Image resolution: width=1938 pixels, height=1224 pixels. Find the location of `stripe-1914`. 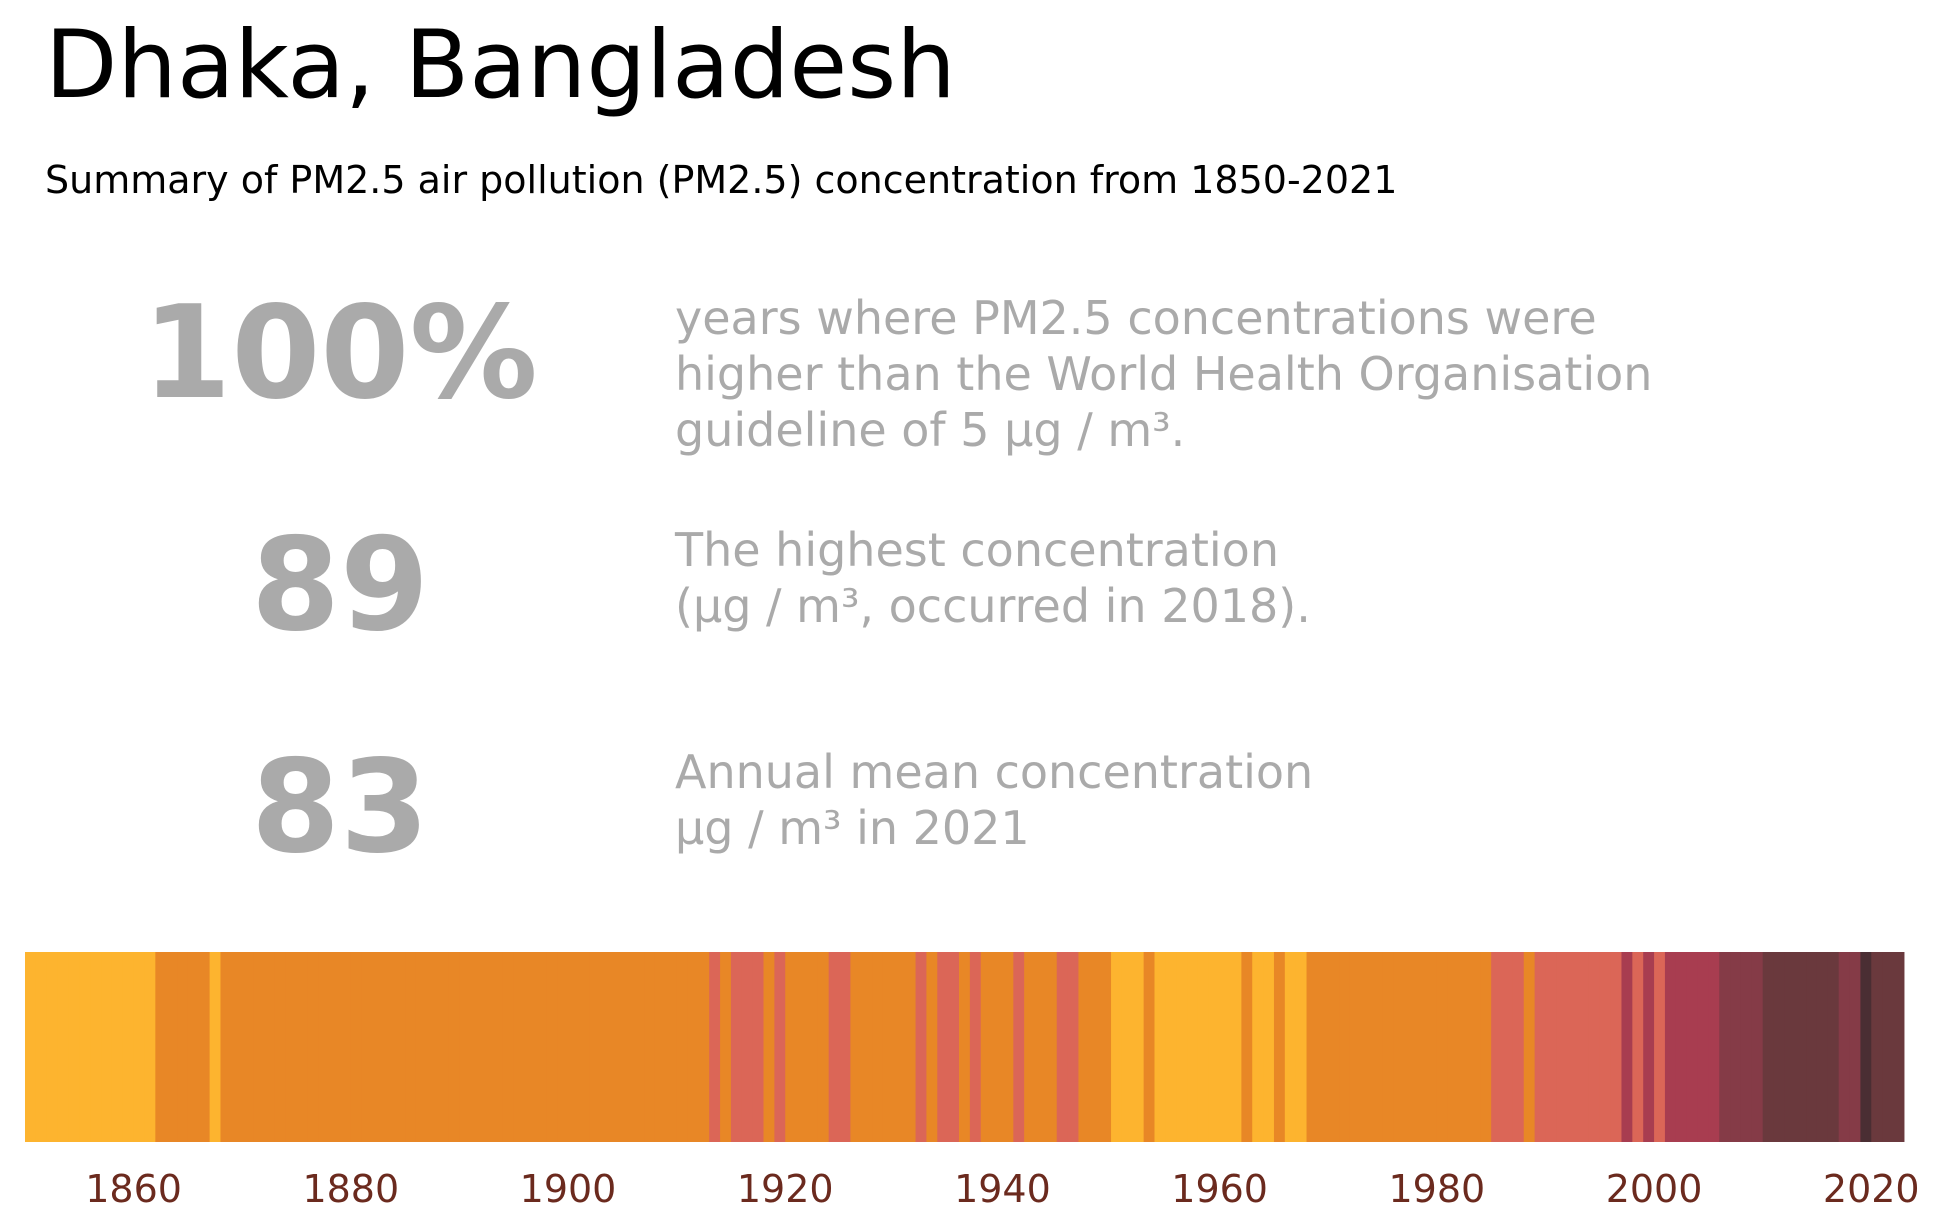

stripe-1914 is located at coordinates (726, 1047).